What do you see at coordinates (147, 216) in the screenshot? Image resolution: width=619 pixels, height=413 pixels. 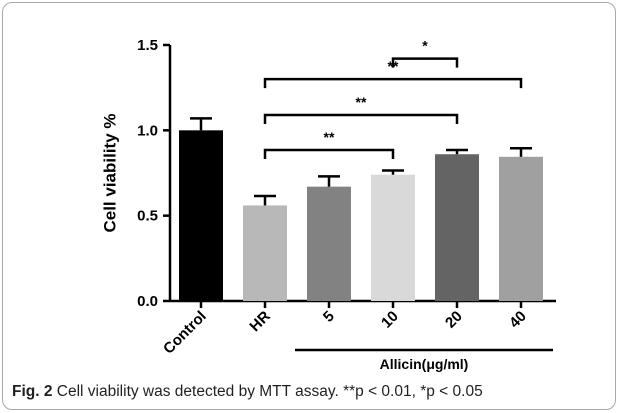 I see `y-tick-label: 0.5` at bounding box center [147, 216].